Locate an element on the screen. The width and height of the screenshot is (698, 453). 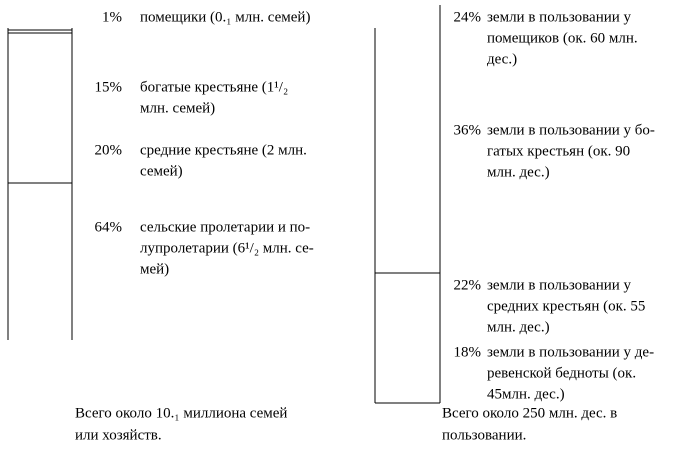
label-line: помещиков (ок. 60 млн. is located at coordinates (562, 38).